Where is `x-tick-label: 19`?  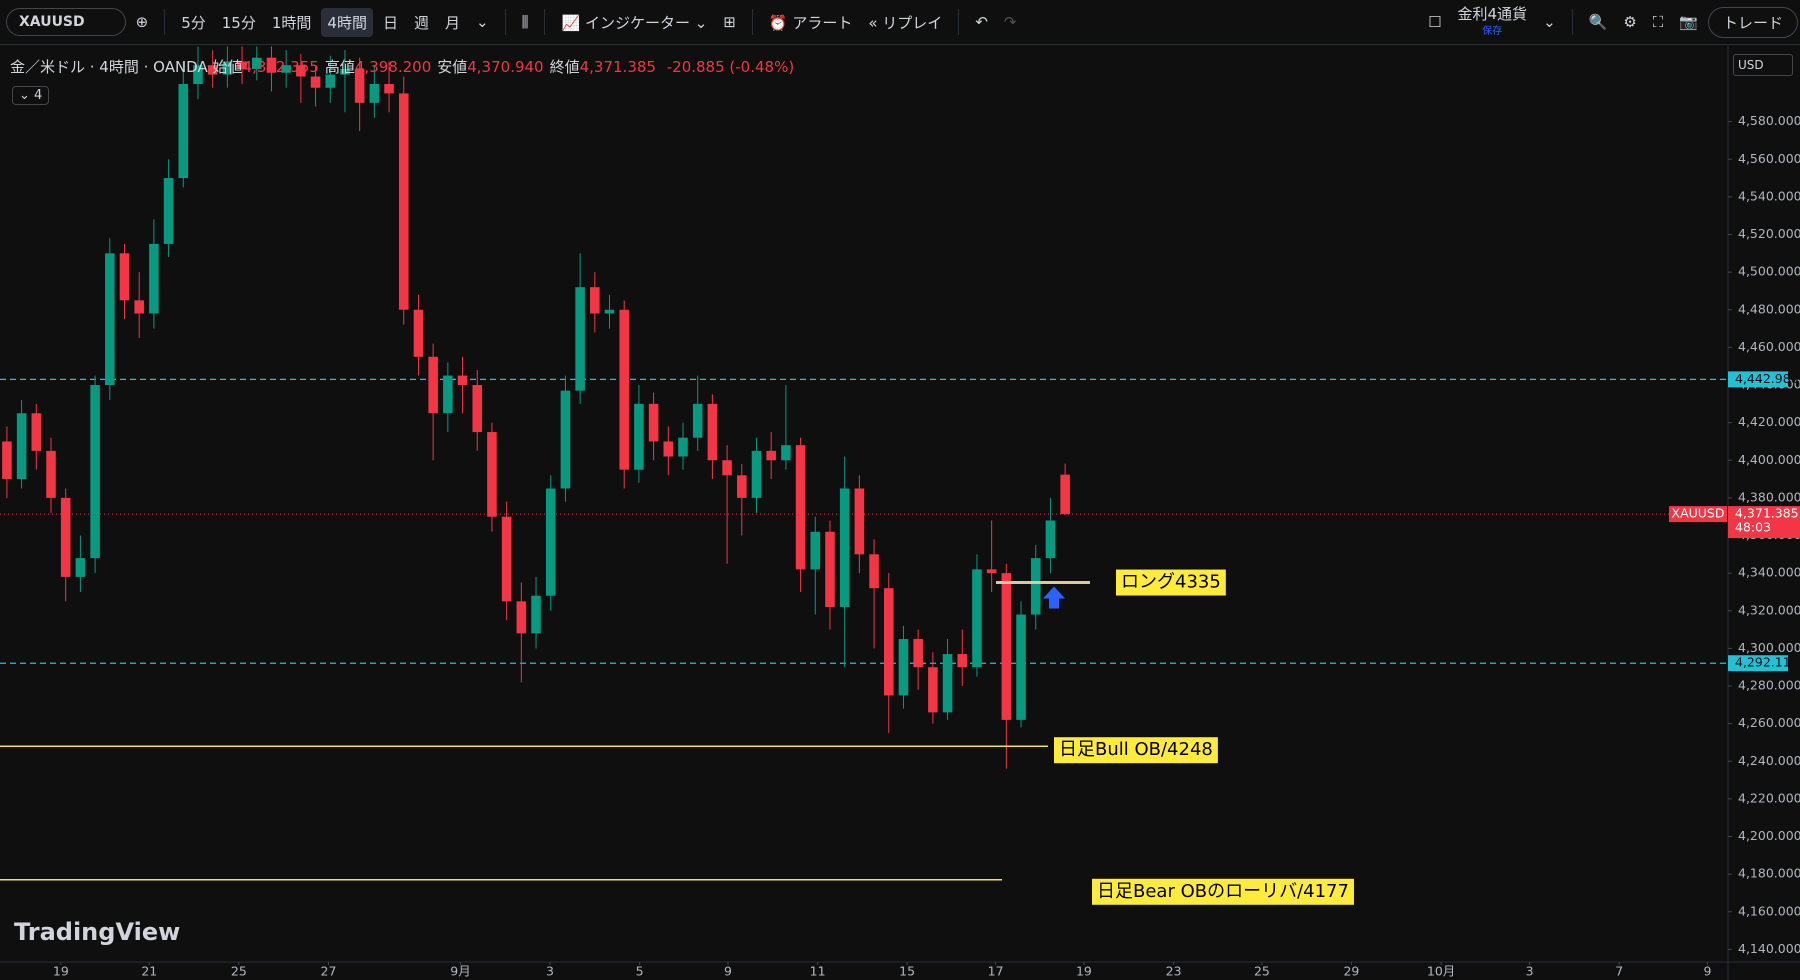
x-tick-label: 19 is located at coordinates (1084, 971).